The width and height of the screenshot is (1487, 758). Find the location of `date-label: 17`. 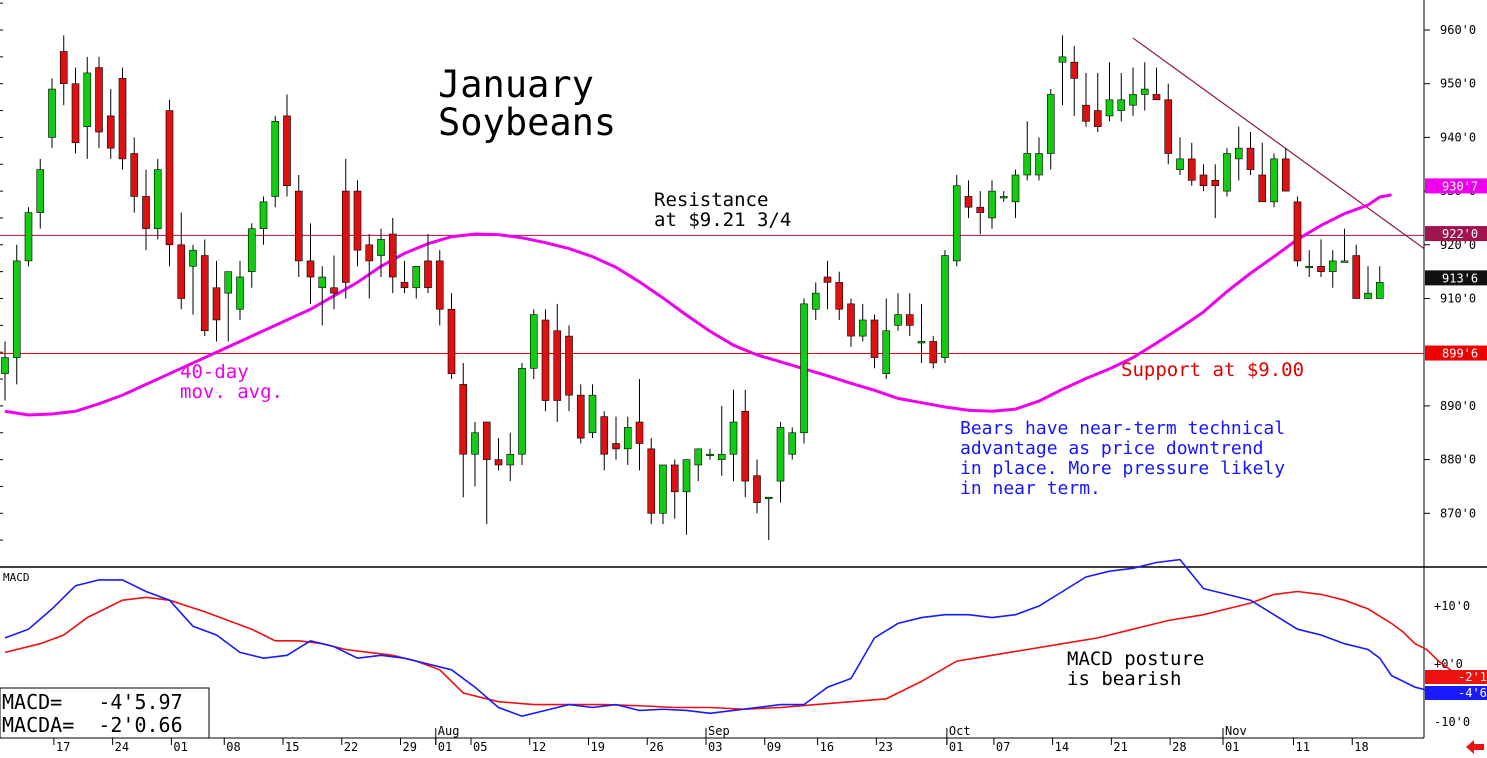

date-label: 17 is located at coordinates (63, 747).